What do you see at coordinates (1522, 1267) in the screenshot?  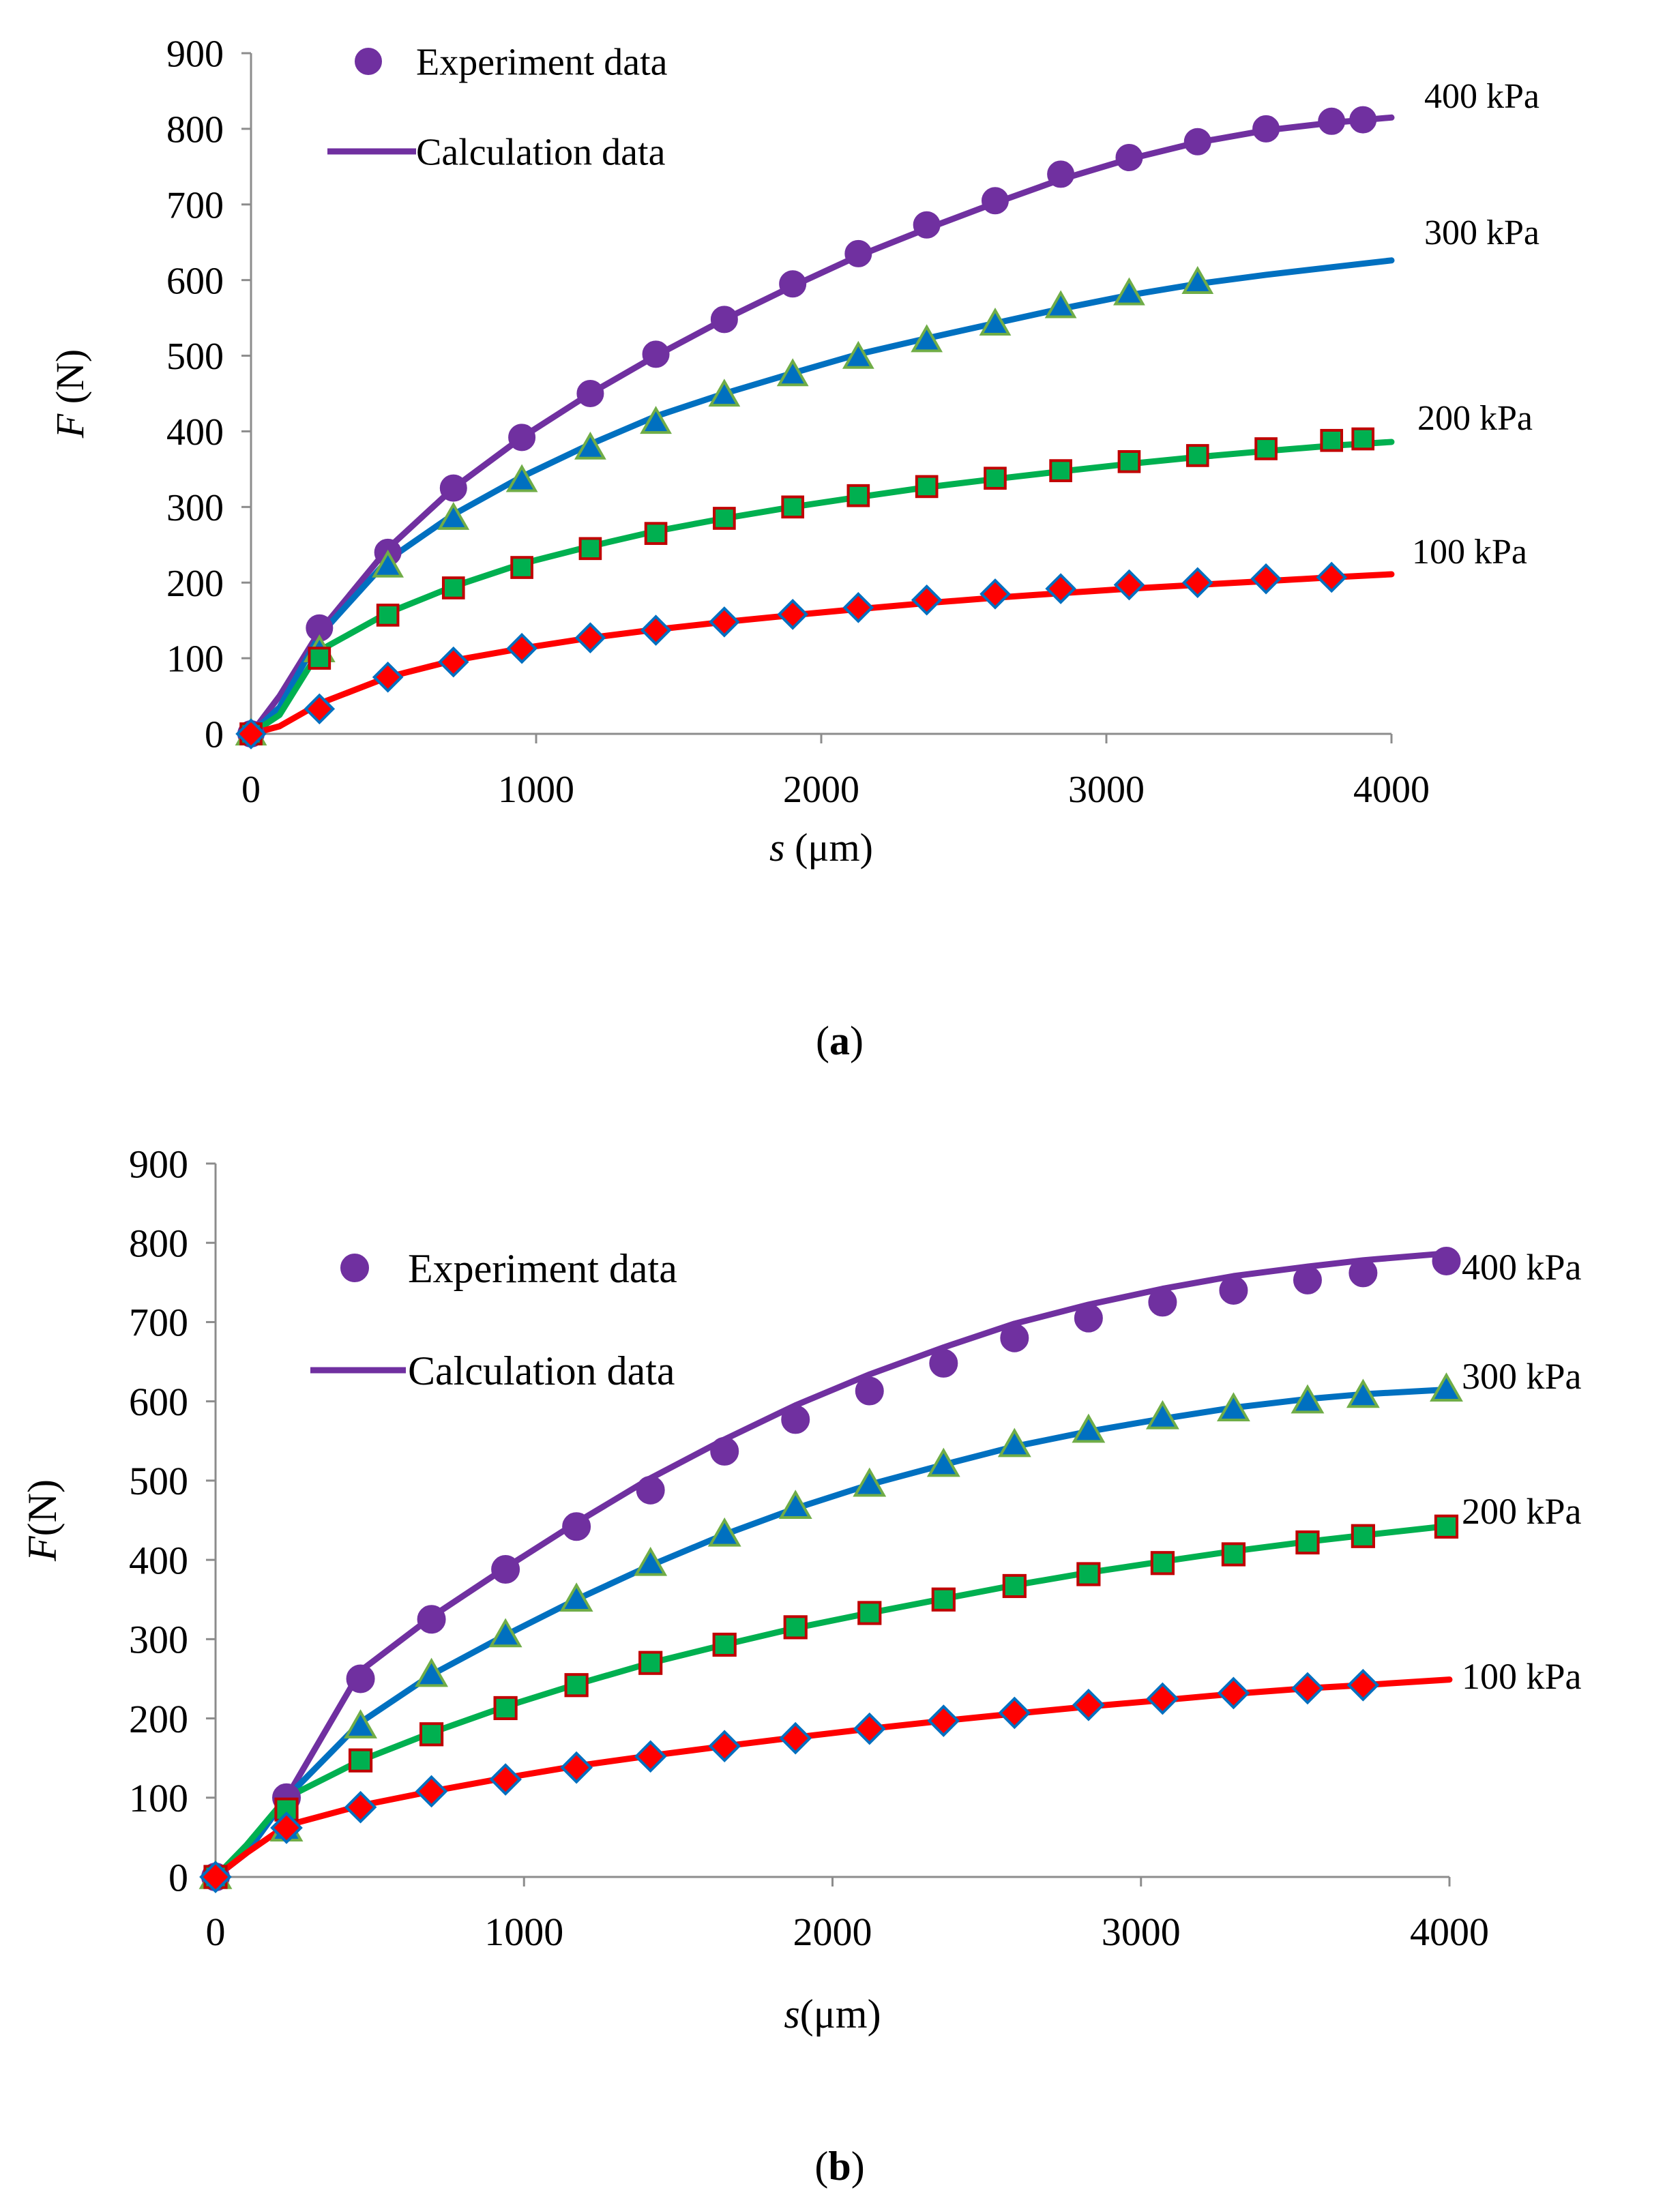 I see `series-label-400-kpa: 400 kPa` at bounding box center [1522, 1267].